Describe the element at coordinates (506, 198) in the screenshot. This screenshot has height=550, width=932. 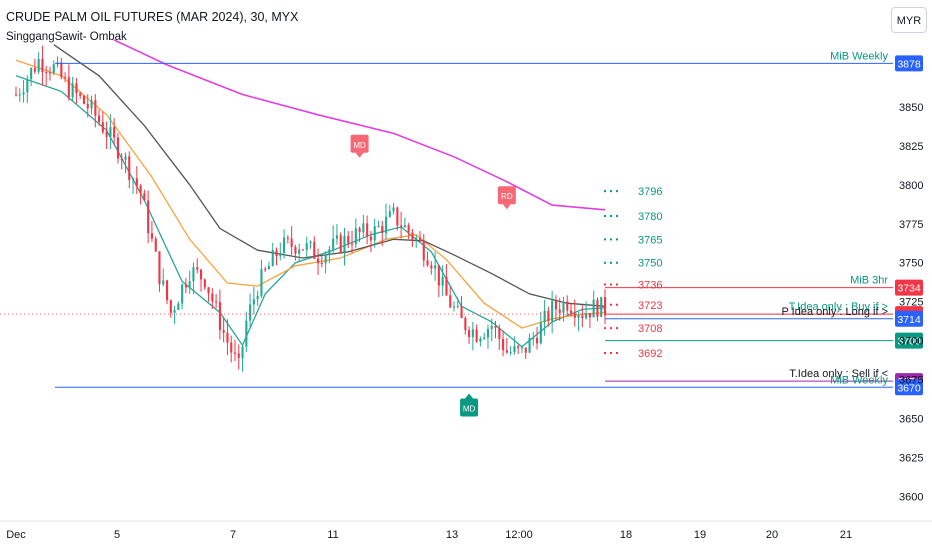
I see `signal-marker-rd: RD` at that location.